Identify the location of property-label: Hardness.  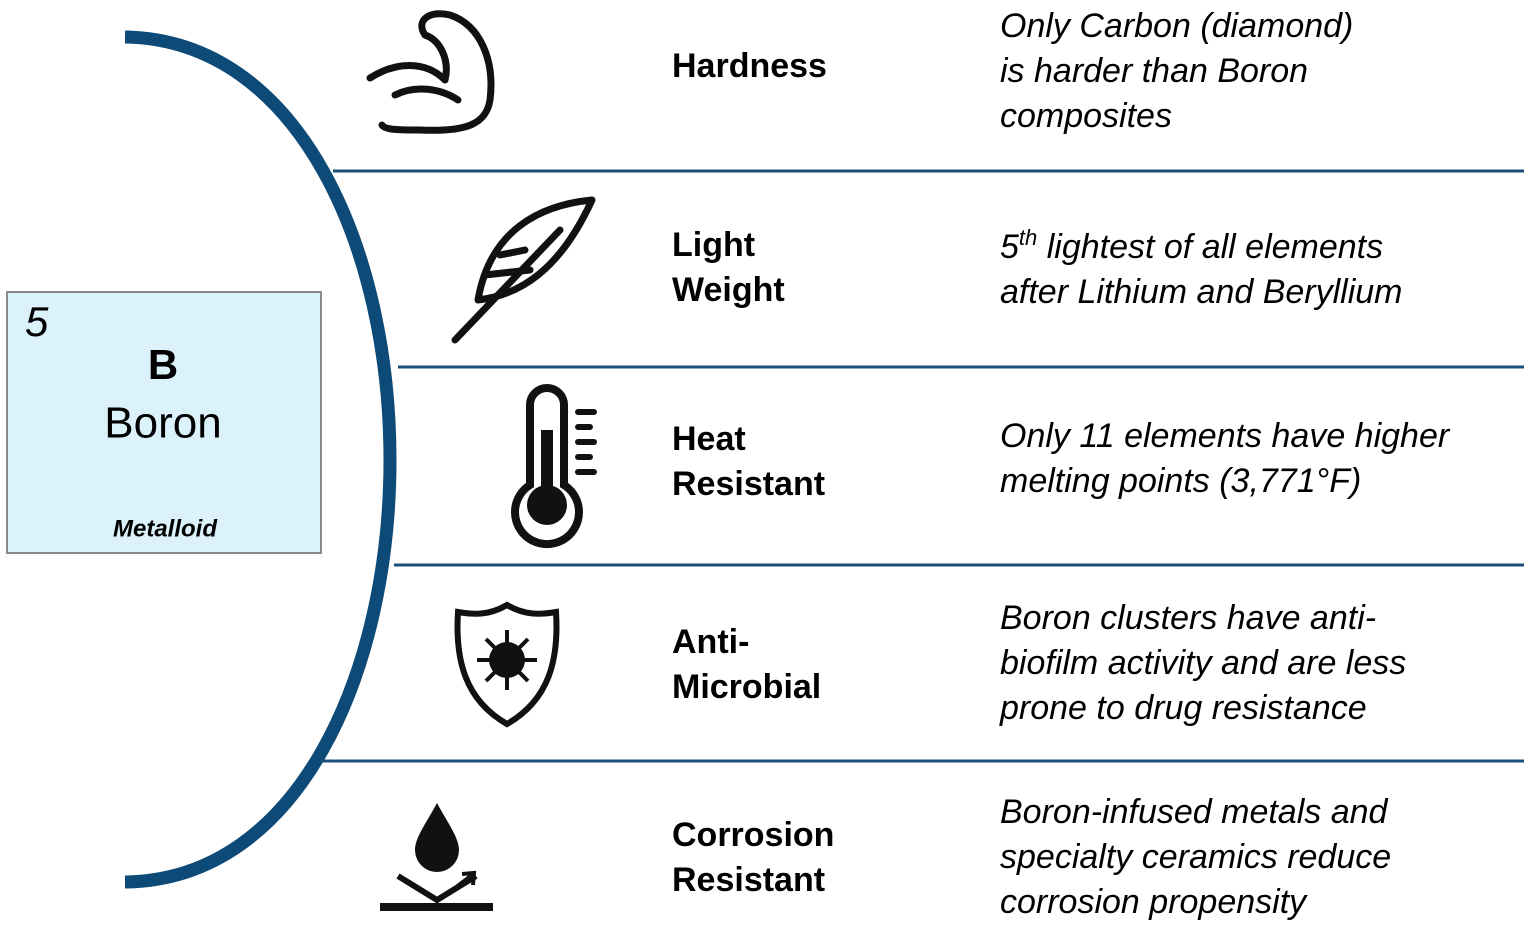
(749, 66).